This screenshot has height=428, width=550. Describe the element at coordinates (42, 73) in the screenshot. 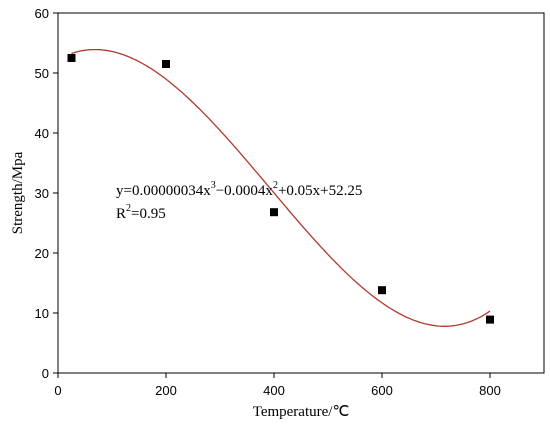

I see `y-tick-label: 50` at that location.